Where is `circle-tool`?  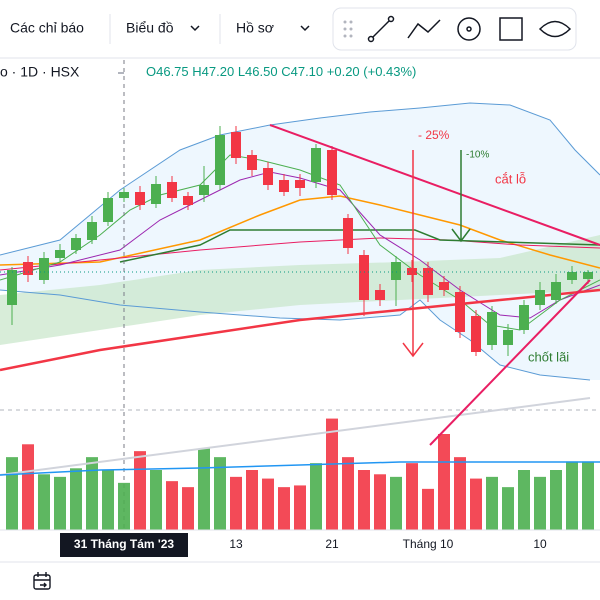
circle-tool is located at coordinates (469, 29).